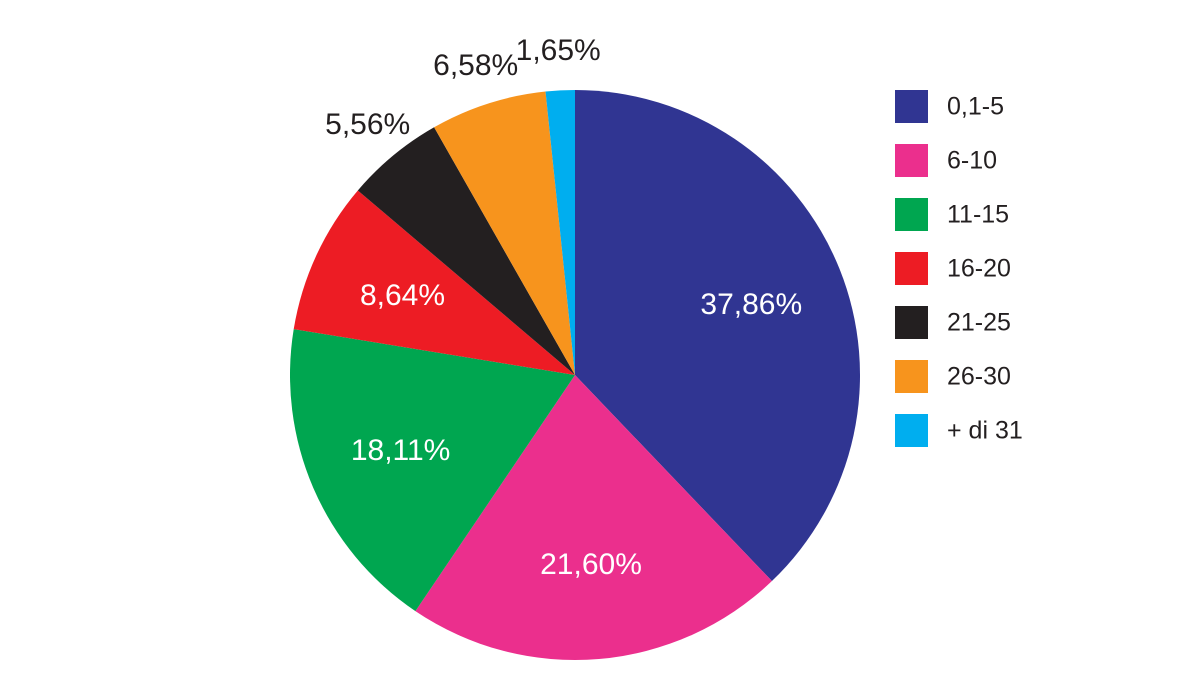  What do you see at coordinates (979, 377) in the screenshot?
I see `legend-label-26-30: 26-30` at bounding box center [979, 377].